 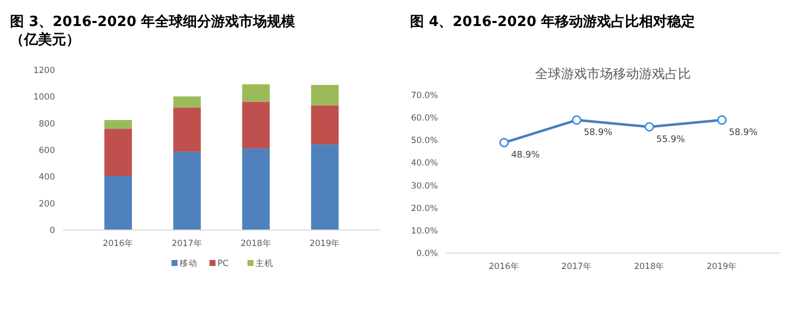 What do you see at coordinates (189, 263) in the screenshot?
I see `legend-label: 移动` at bounding box center [189, 263].